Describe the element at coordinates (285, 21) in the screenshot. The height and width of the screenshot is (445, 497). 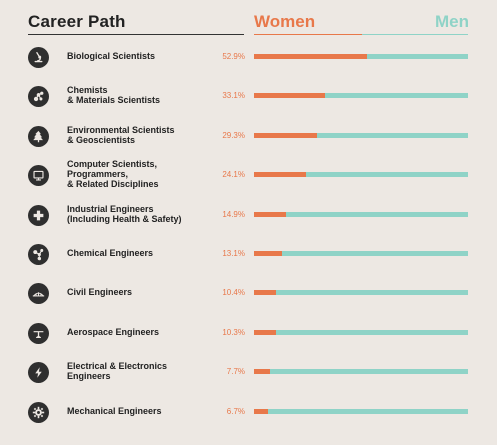
I see `legend-women: Women` at that location.